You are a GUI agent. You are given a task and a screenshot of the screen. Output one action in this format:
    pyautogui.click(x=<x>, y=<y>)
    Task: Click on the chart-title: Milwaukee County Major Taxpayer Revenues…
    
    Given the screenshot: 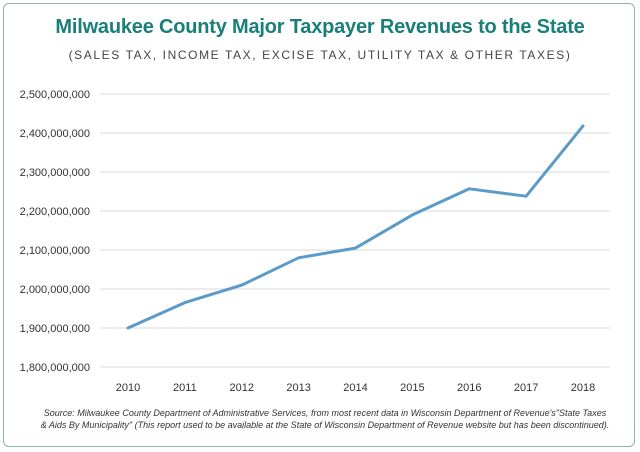 What is the action you would take?
    pyautogui.click(x=320, y=27)
    